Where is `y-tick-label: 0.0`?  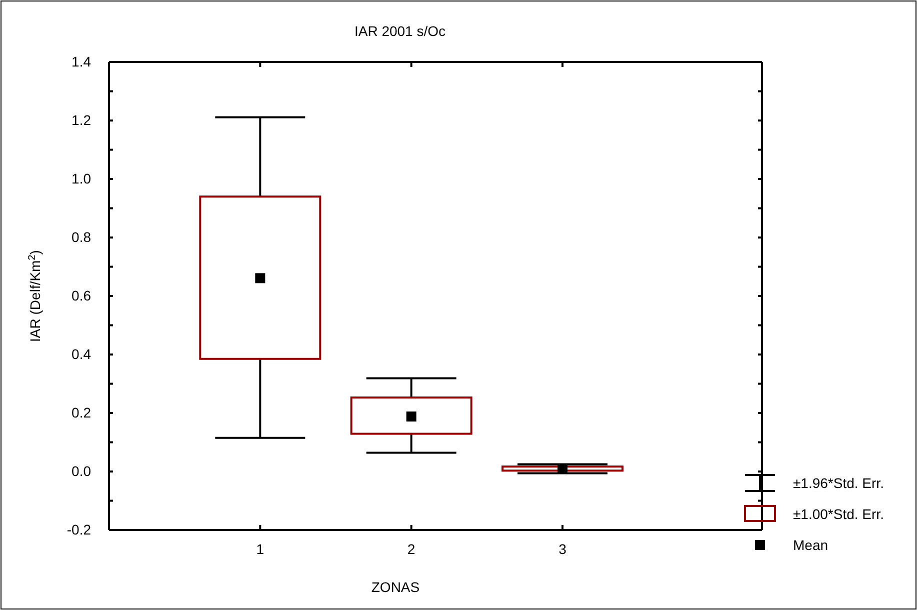 y-tick-label: 0.0 is located at coordinates (82, 470).